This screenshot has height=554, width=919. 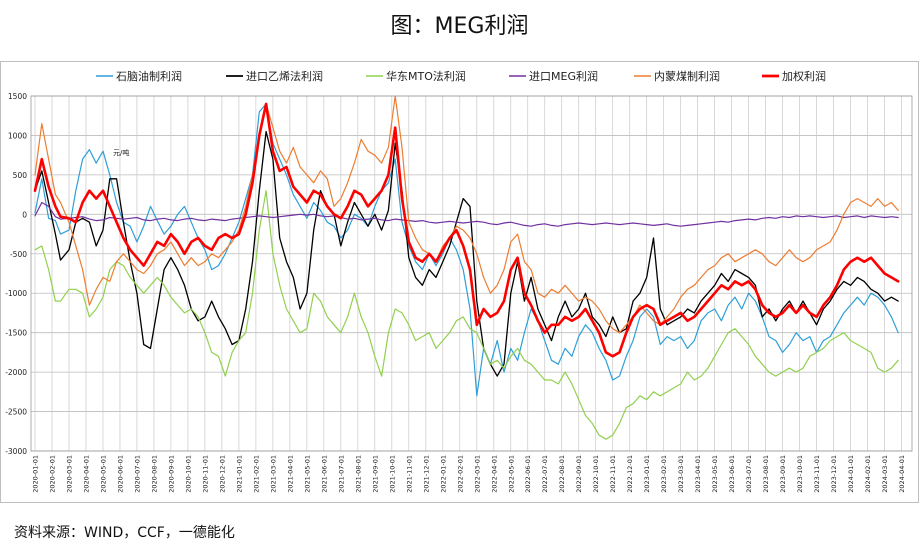 What do you see at coordinates (17, 96) in the screenshot?
I see `y-tick-label: 1500` at bounding box center [17, 96].